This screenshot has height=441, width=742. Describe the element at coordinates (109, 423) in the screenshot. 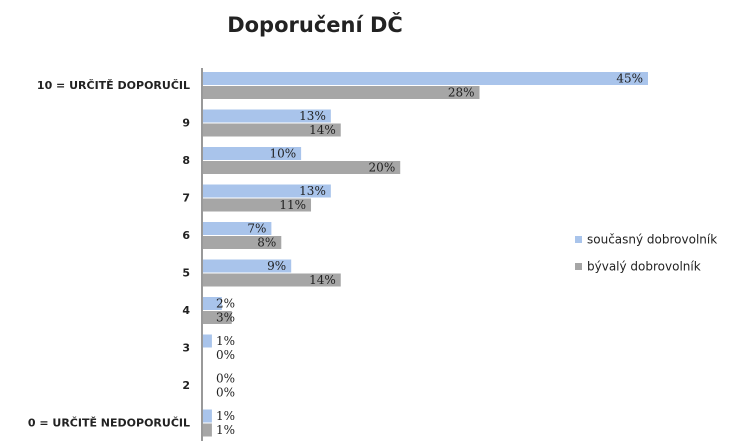

I see `y-tick-label: 0 = URČITĚ NEDOPORUČIL` at that location.